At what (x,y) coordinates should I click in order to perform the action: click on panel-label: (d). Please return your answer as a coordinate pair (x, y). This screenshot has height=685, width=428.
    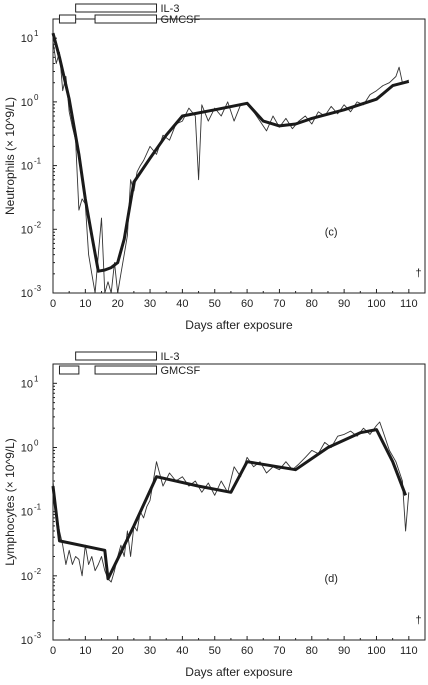
    Looking at the image, I should click on (330, 579).